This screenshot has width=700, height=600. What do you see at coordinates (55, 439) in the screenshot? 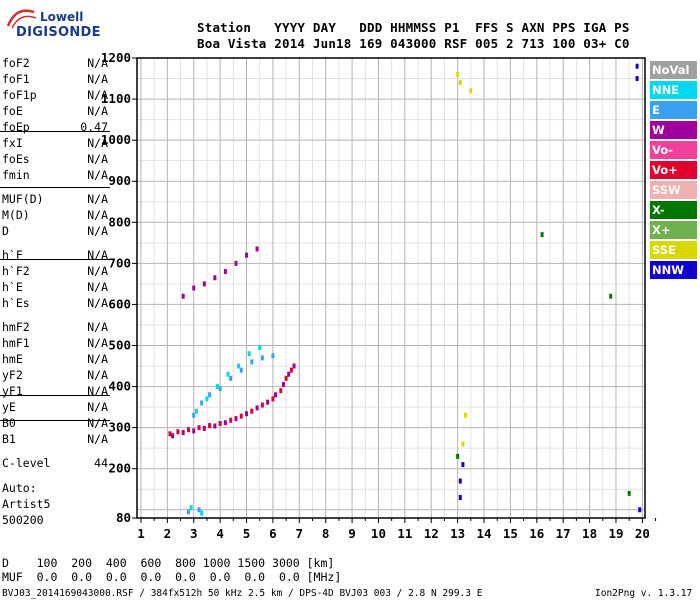
I see `param-row-b1: B1 N/A` at bounding box center [55, 439].